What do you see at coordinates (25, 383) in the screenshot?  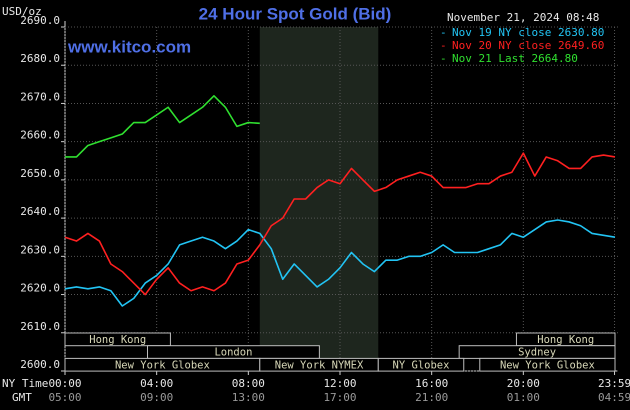 I see `x-axis-label: NY Time` at bounding box center [25, 383].